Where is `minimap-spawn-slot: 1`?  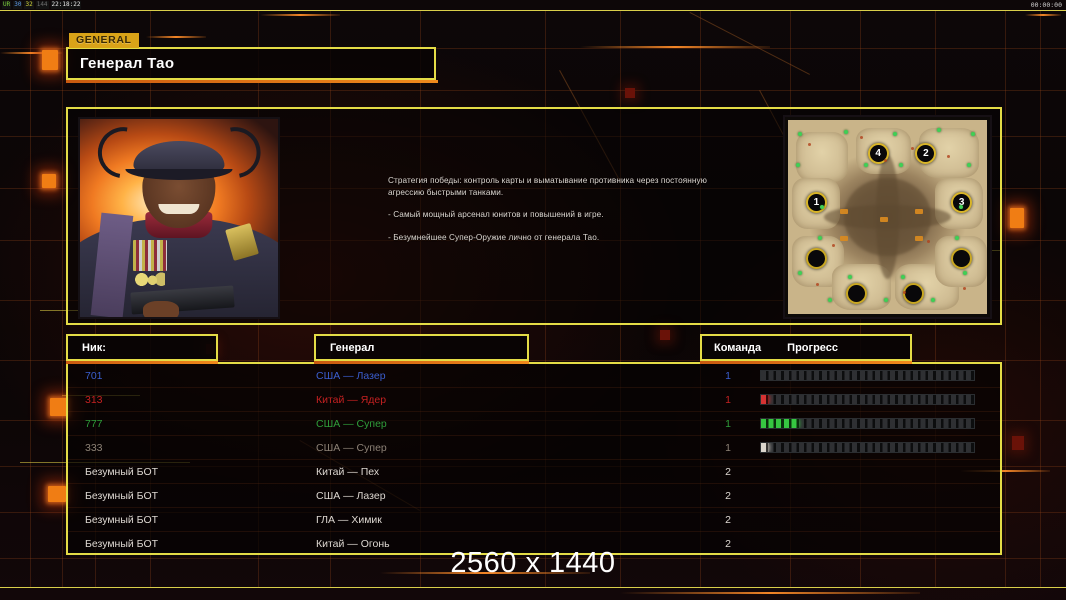
minimap-spawn-slot: 1 is located at coordinates (816, 202).